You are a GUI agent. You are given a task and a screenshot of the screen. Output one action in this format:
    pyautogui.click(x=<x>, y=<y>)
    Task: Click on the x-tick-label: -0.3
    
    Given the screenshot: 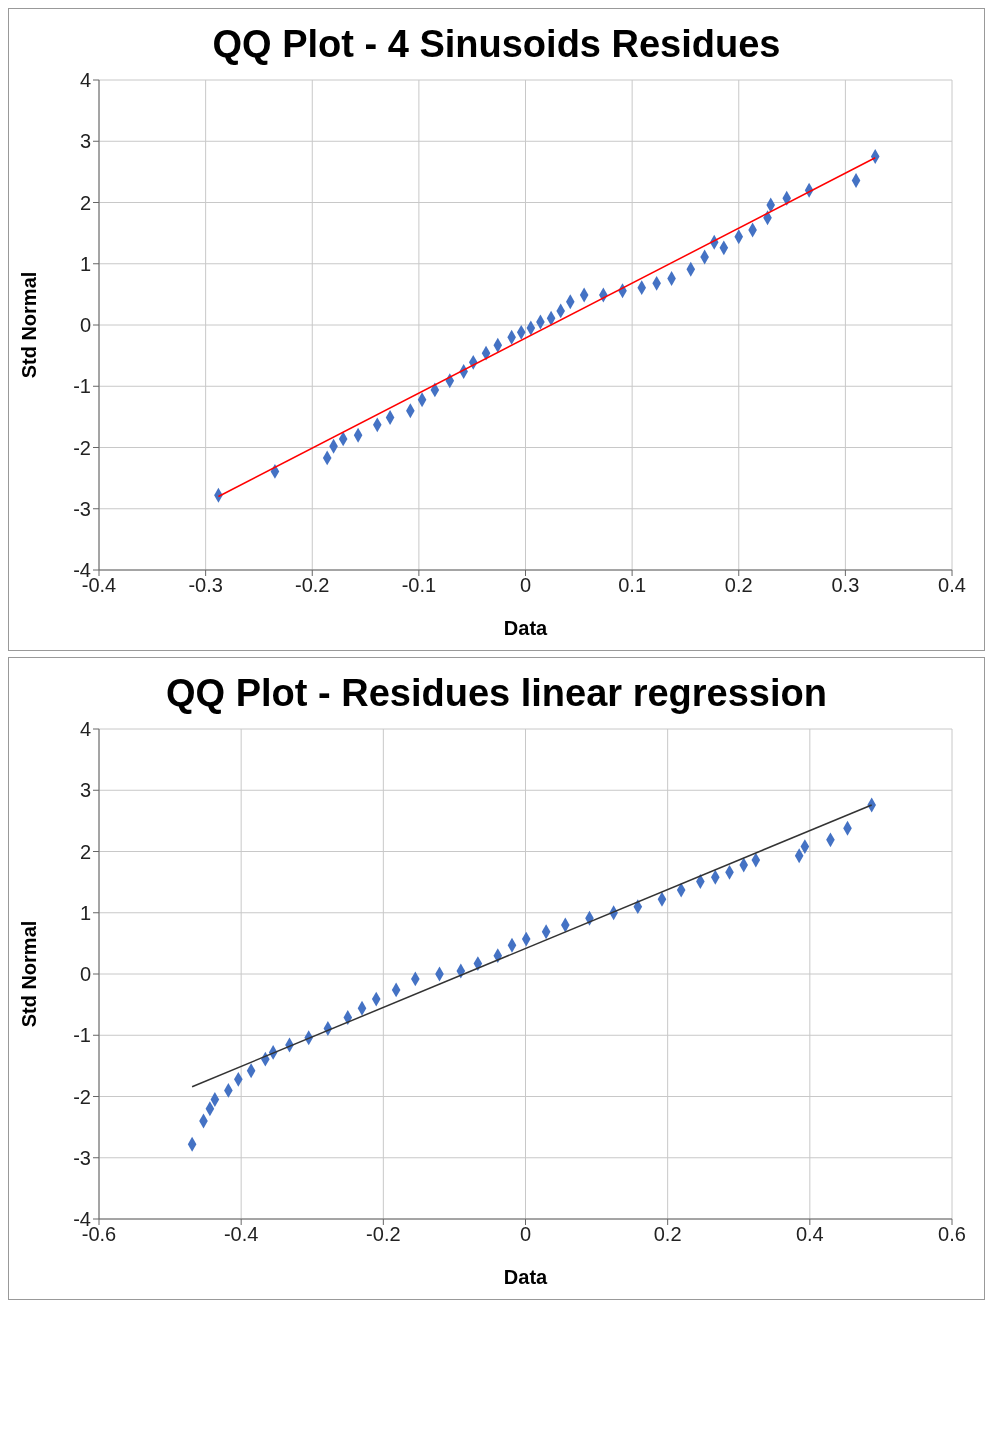 What is the action you would take?
    pyautogui.click(x=205, y=585)
    